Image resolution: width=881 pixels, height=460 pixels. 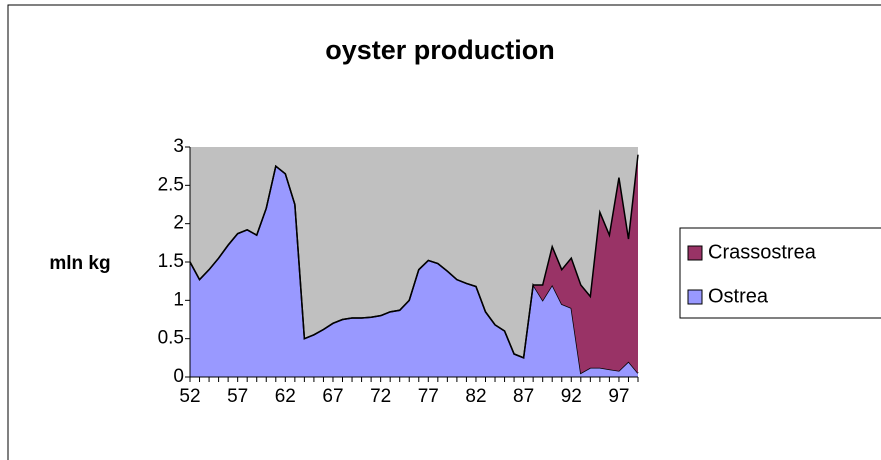 What do you see at coordinates (79, 263) in the screenshot?
I see `y-axis-label: mln kg` at bounding box center [79, 263].